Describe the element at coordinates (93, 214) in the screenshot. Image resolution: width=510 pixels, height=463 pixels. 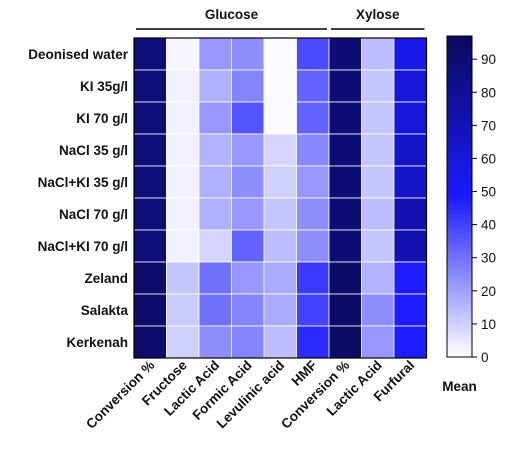
I see `row-label: NaCl 70 g/l` at that location.